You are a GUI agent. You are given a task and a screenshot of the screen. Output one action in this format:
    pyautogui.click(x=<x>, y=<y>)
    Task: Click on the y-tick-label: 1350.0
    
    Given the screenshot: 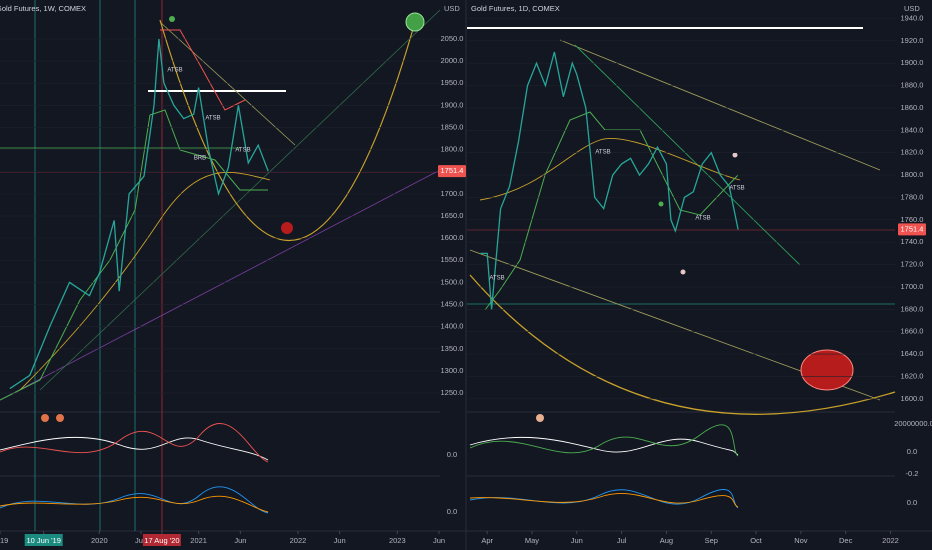 What is the action you would take?
    pyautogui.click(x=452, y=348)
    